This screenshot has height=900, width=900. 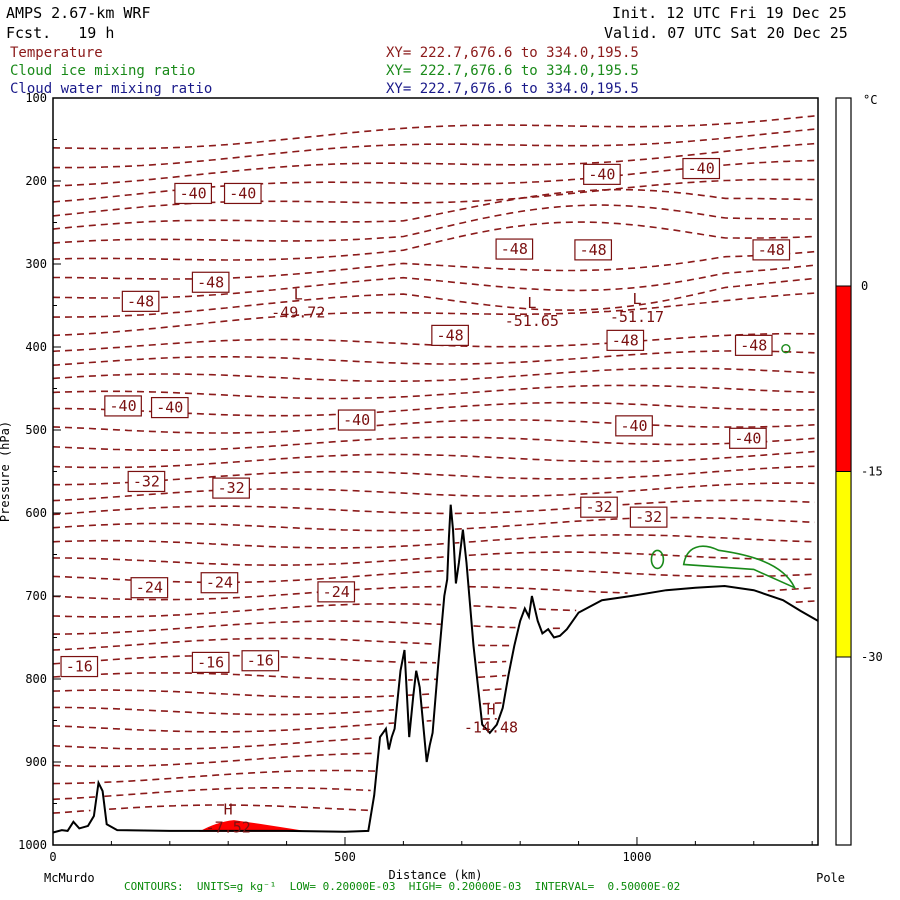 What do you see at coordinates (870, 100) in the screenshot?
I see `colorbar-unit: °C` at bounding box center [870, 100].